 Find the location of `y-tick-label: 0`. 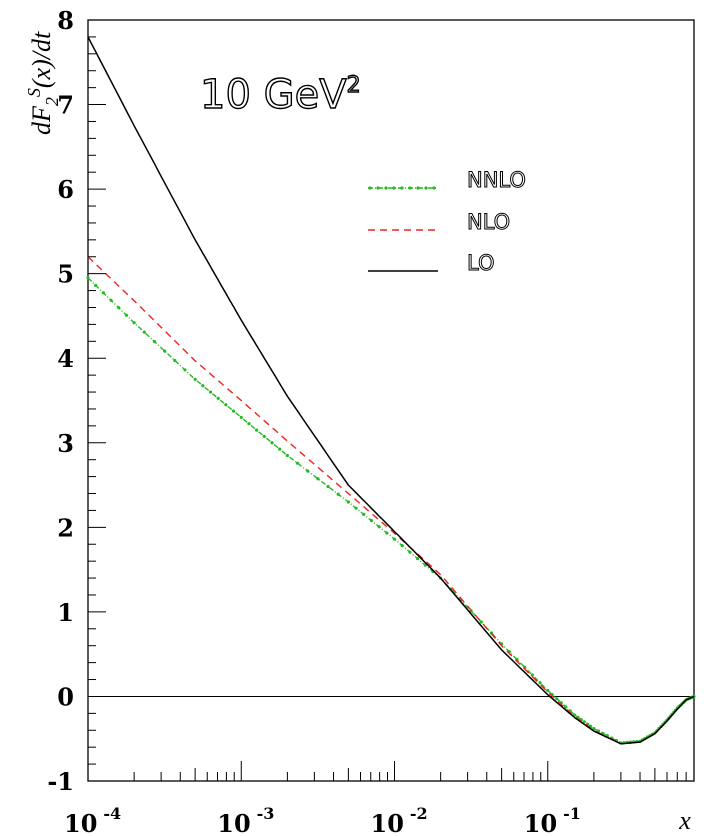

y-tick-label: 0 is located at coordinates (65, 696).